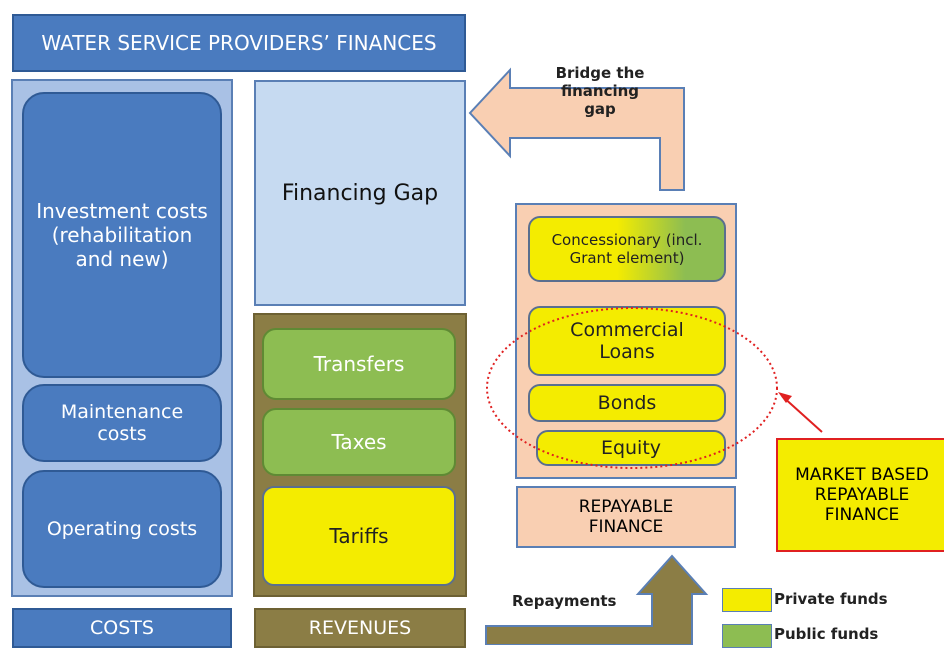  What do you see at coordinates (576, 129) in the screenshot?
I see `bridge-arrow` at bounding box center [576, 129].